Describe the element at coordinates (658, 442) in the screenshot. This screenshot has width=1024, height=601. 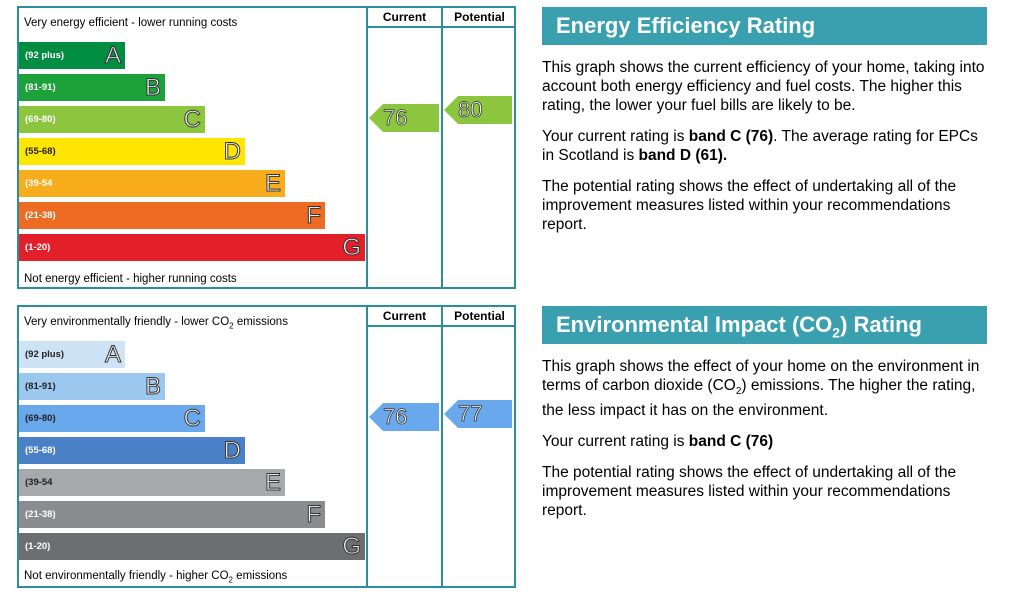
I see `environment-current-rating-text: Your current rating is band C (76)` at that location.